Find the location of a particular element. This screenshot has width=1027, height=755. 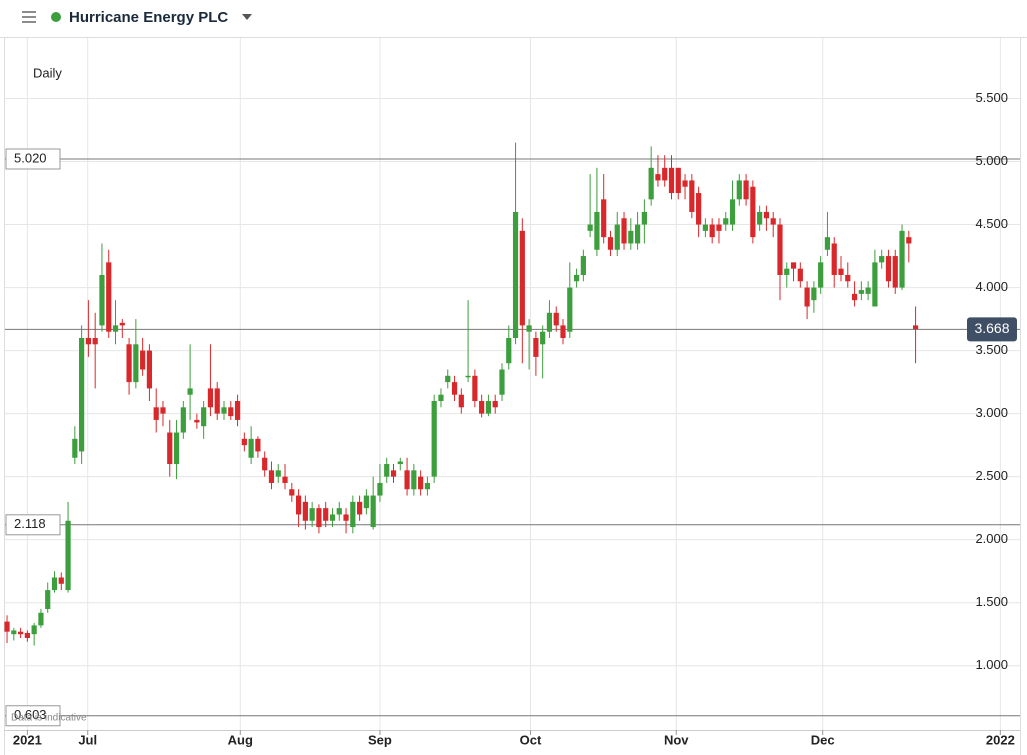

x-tick-label: Nov is located at coordinates (676, 739).